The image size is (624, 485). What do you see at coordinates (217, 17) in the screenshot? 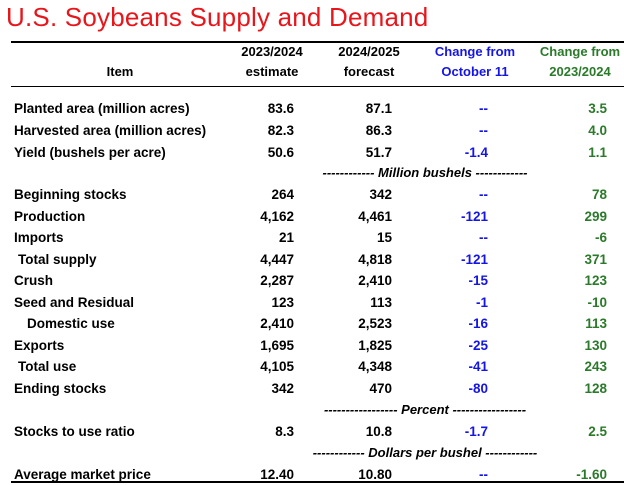
I see `page-title: U.S. Soybeans Supply and Demand` at bounding box center [217, 17].